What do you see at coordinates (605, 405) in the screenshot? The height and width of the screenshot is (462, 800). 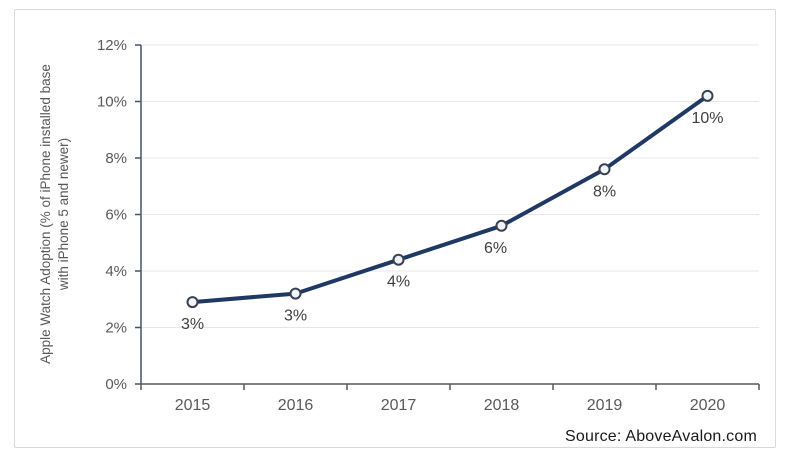 I see `x-tick-label: 2019` at bounding box center [605, 405].